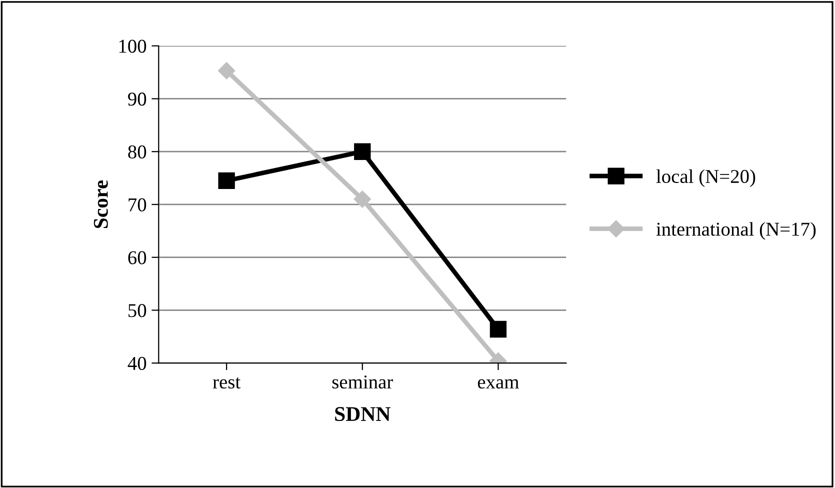  Describe the element at coordinates (226, 383) in the screenshot. I see `x-tick-label: rest` at that location.